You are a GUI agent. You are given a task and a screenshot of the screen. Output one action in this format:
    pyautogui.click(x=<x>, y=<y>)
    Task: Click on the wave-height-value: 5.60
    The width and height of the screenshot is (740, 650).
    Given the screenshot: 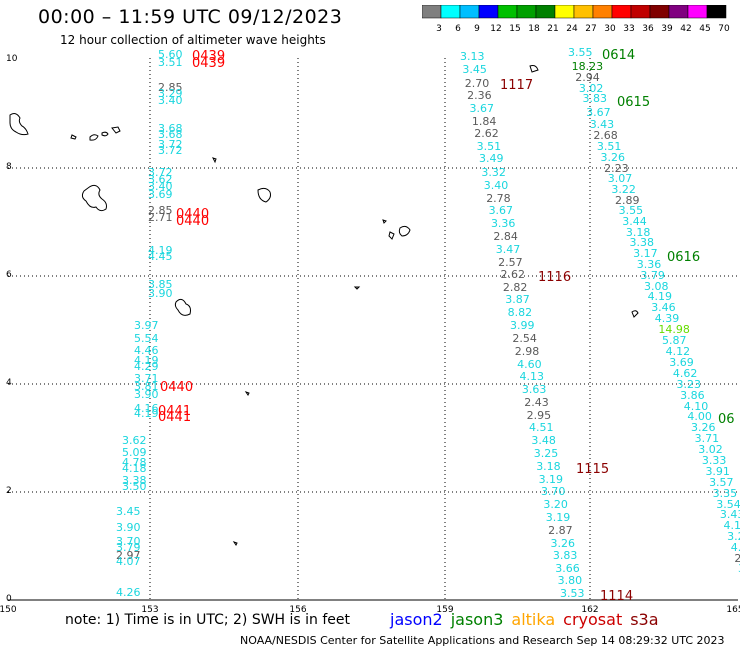 What is the action you would take?
    pyautogui.click(x=170, y=54)
    